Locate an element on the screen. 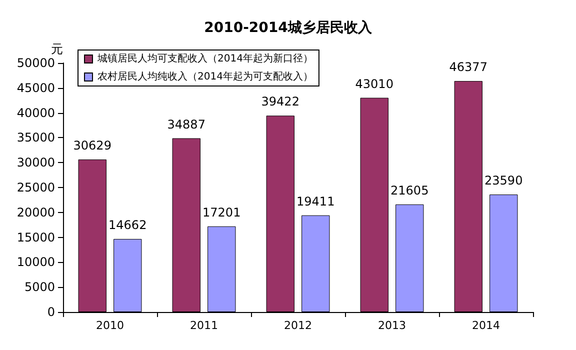 The image size is (576, 350). y-tick-label: 5000 is located at coordinates (39, 287).